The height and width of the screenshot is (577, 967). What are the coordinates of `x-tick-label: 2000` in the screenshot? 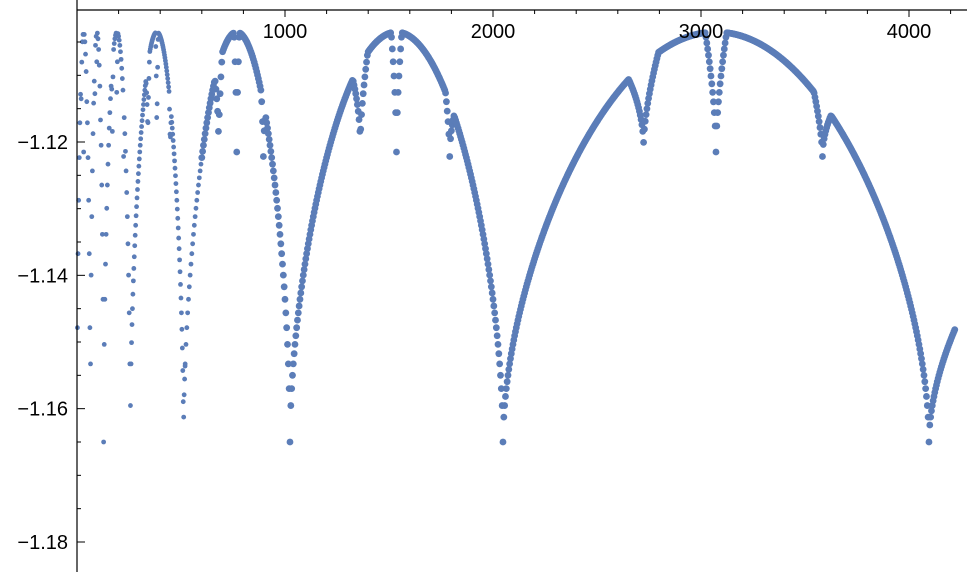 It's located at (493, 32).